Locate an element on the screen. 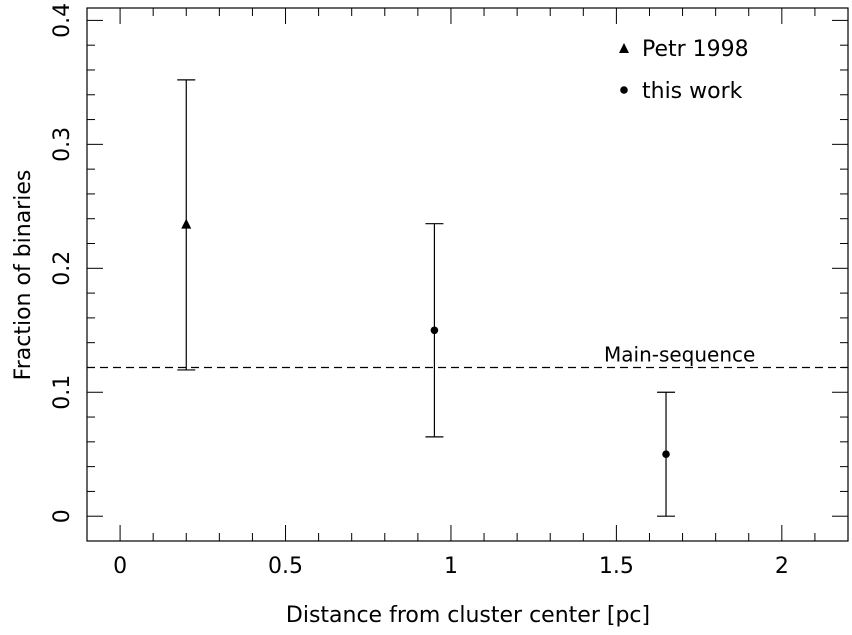  legend: Petr 1998 this work is located at coordinates (684, 70).